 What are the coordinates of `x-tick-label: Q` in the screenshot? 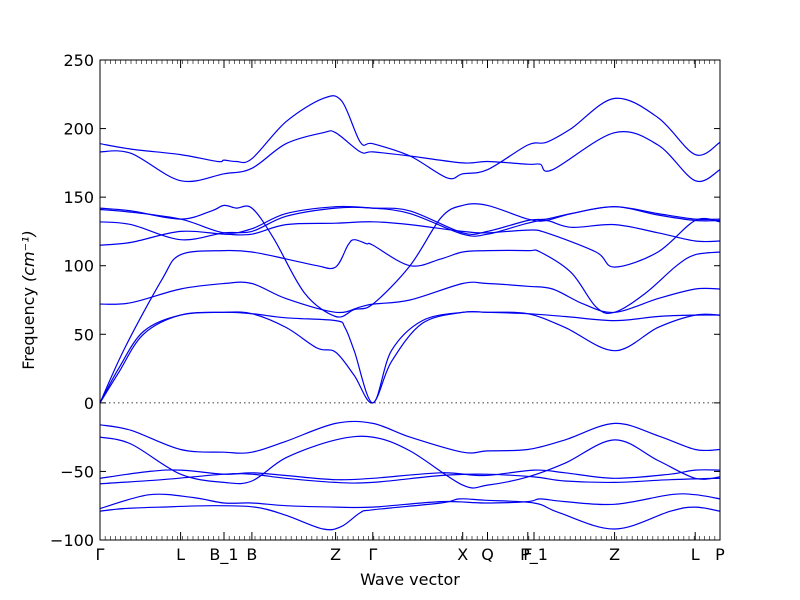 It's located at (487, 554).